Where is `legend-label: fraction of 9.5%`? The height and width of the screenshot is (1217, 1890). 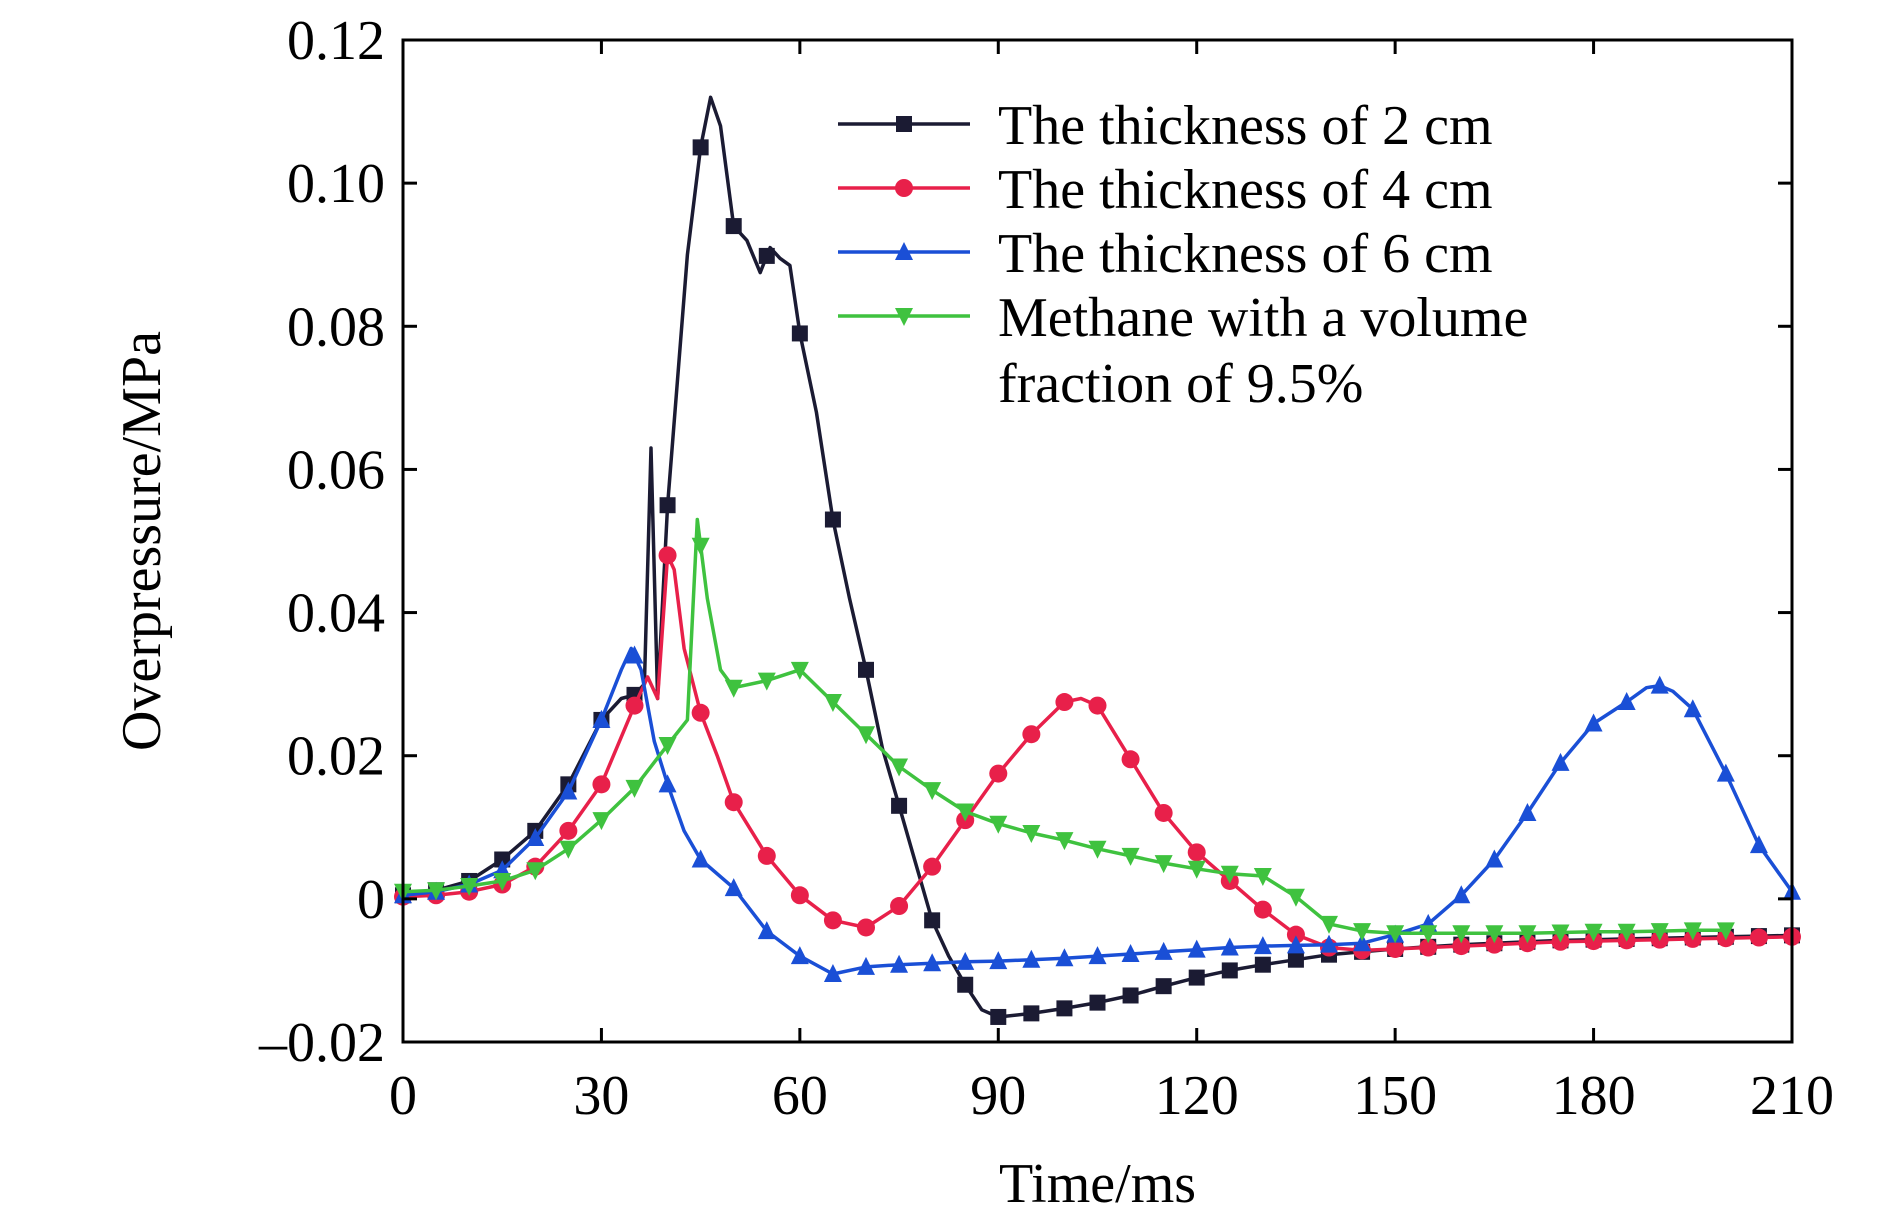 legend-label: fraction of 9.5% is located at coordinates (1180, 384).